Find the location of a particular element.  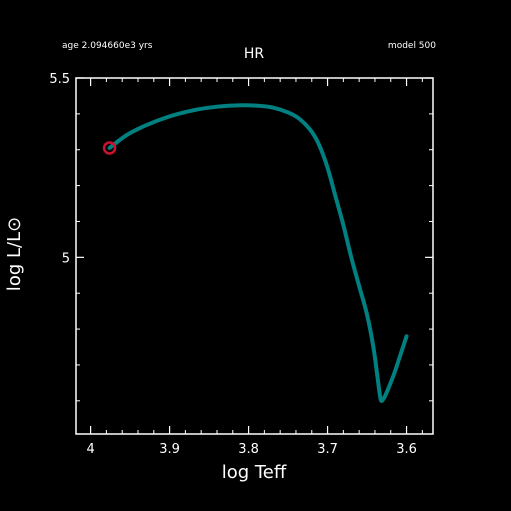

y-axis-label: log L/L⊙ is located at coordinates (14, 254).